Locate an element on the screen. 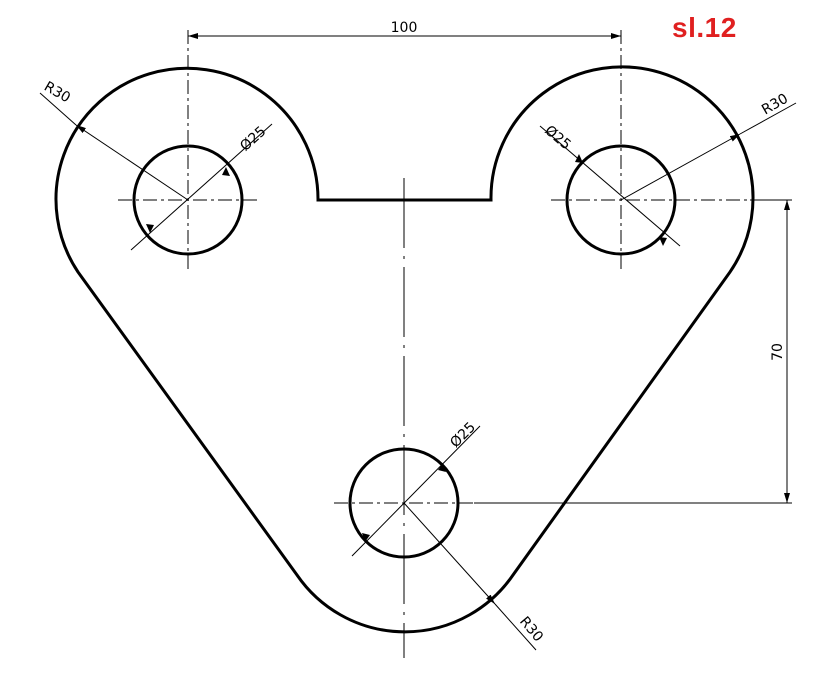  diameter-text-top-left: Ø25 is located at coordinates (253, 138).